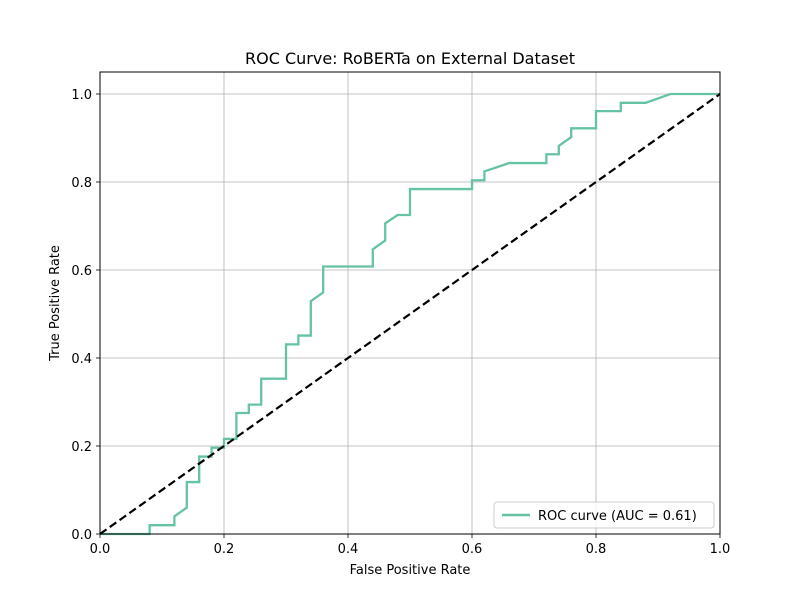 Image resolution: width=800 pixels, height=600 pixels. I want to click on y-tick-label: 0.6, so click(81, 271).